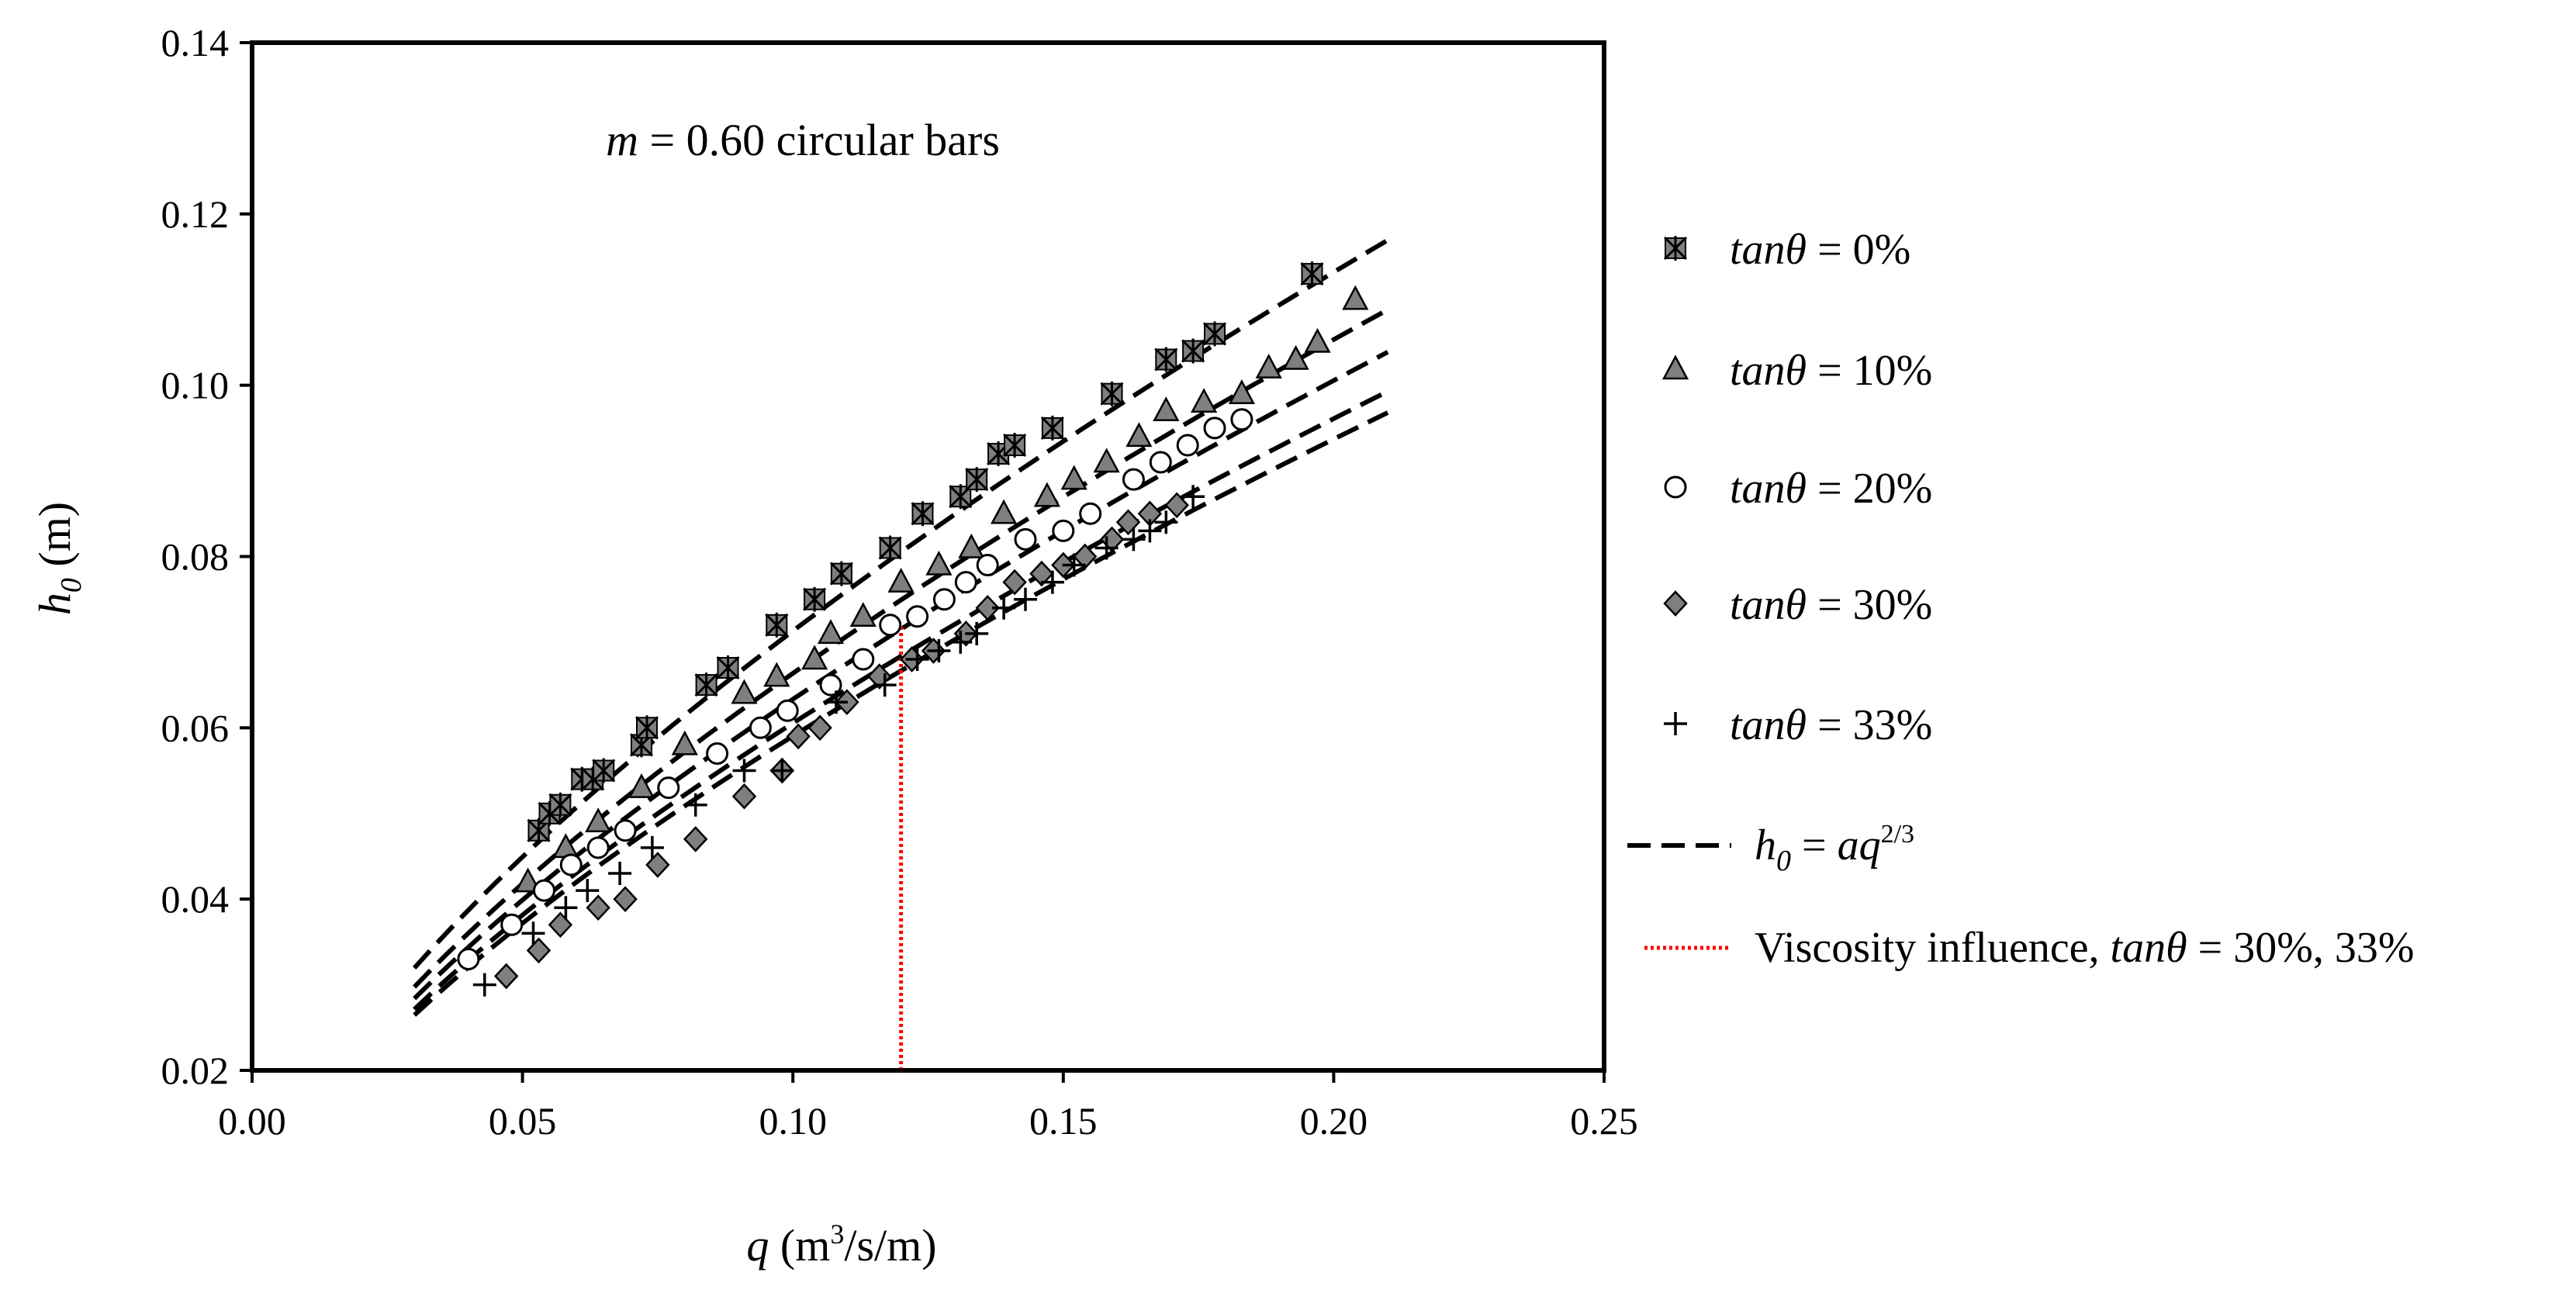 The height and width of the screenshot is (1293, 2576). What do you see at coordinates (195, 557) in the screenshot?
I see `y-tick-label: 0.08` at bounding box center [195, 557].